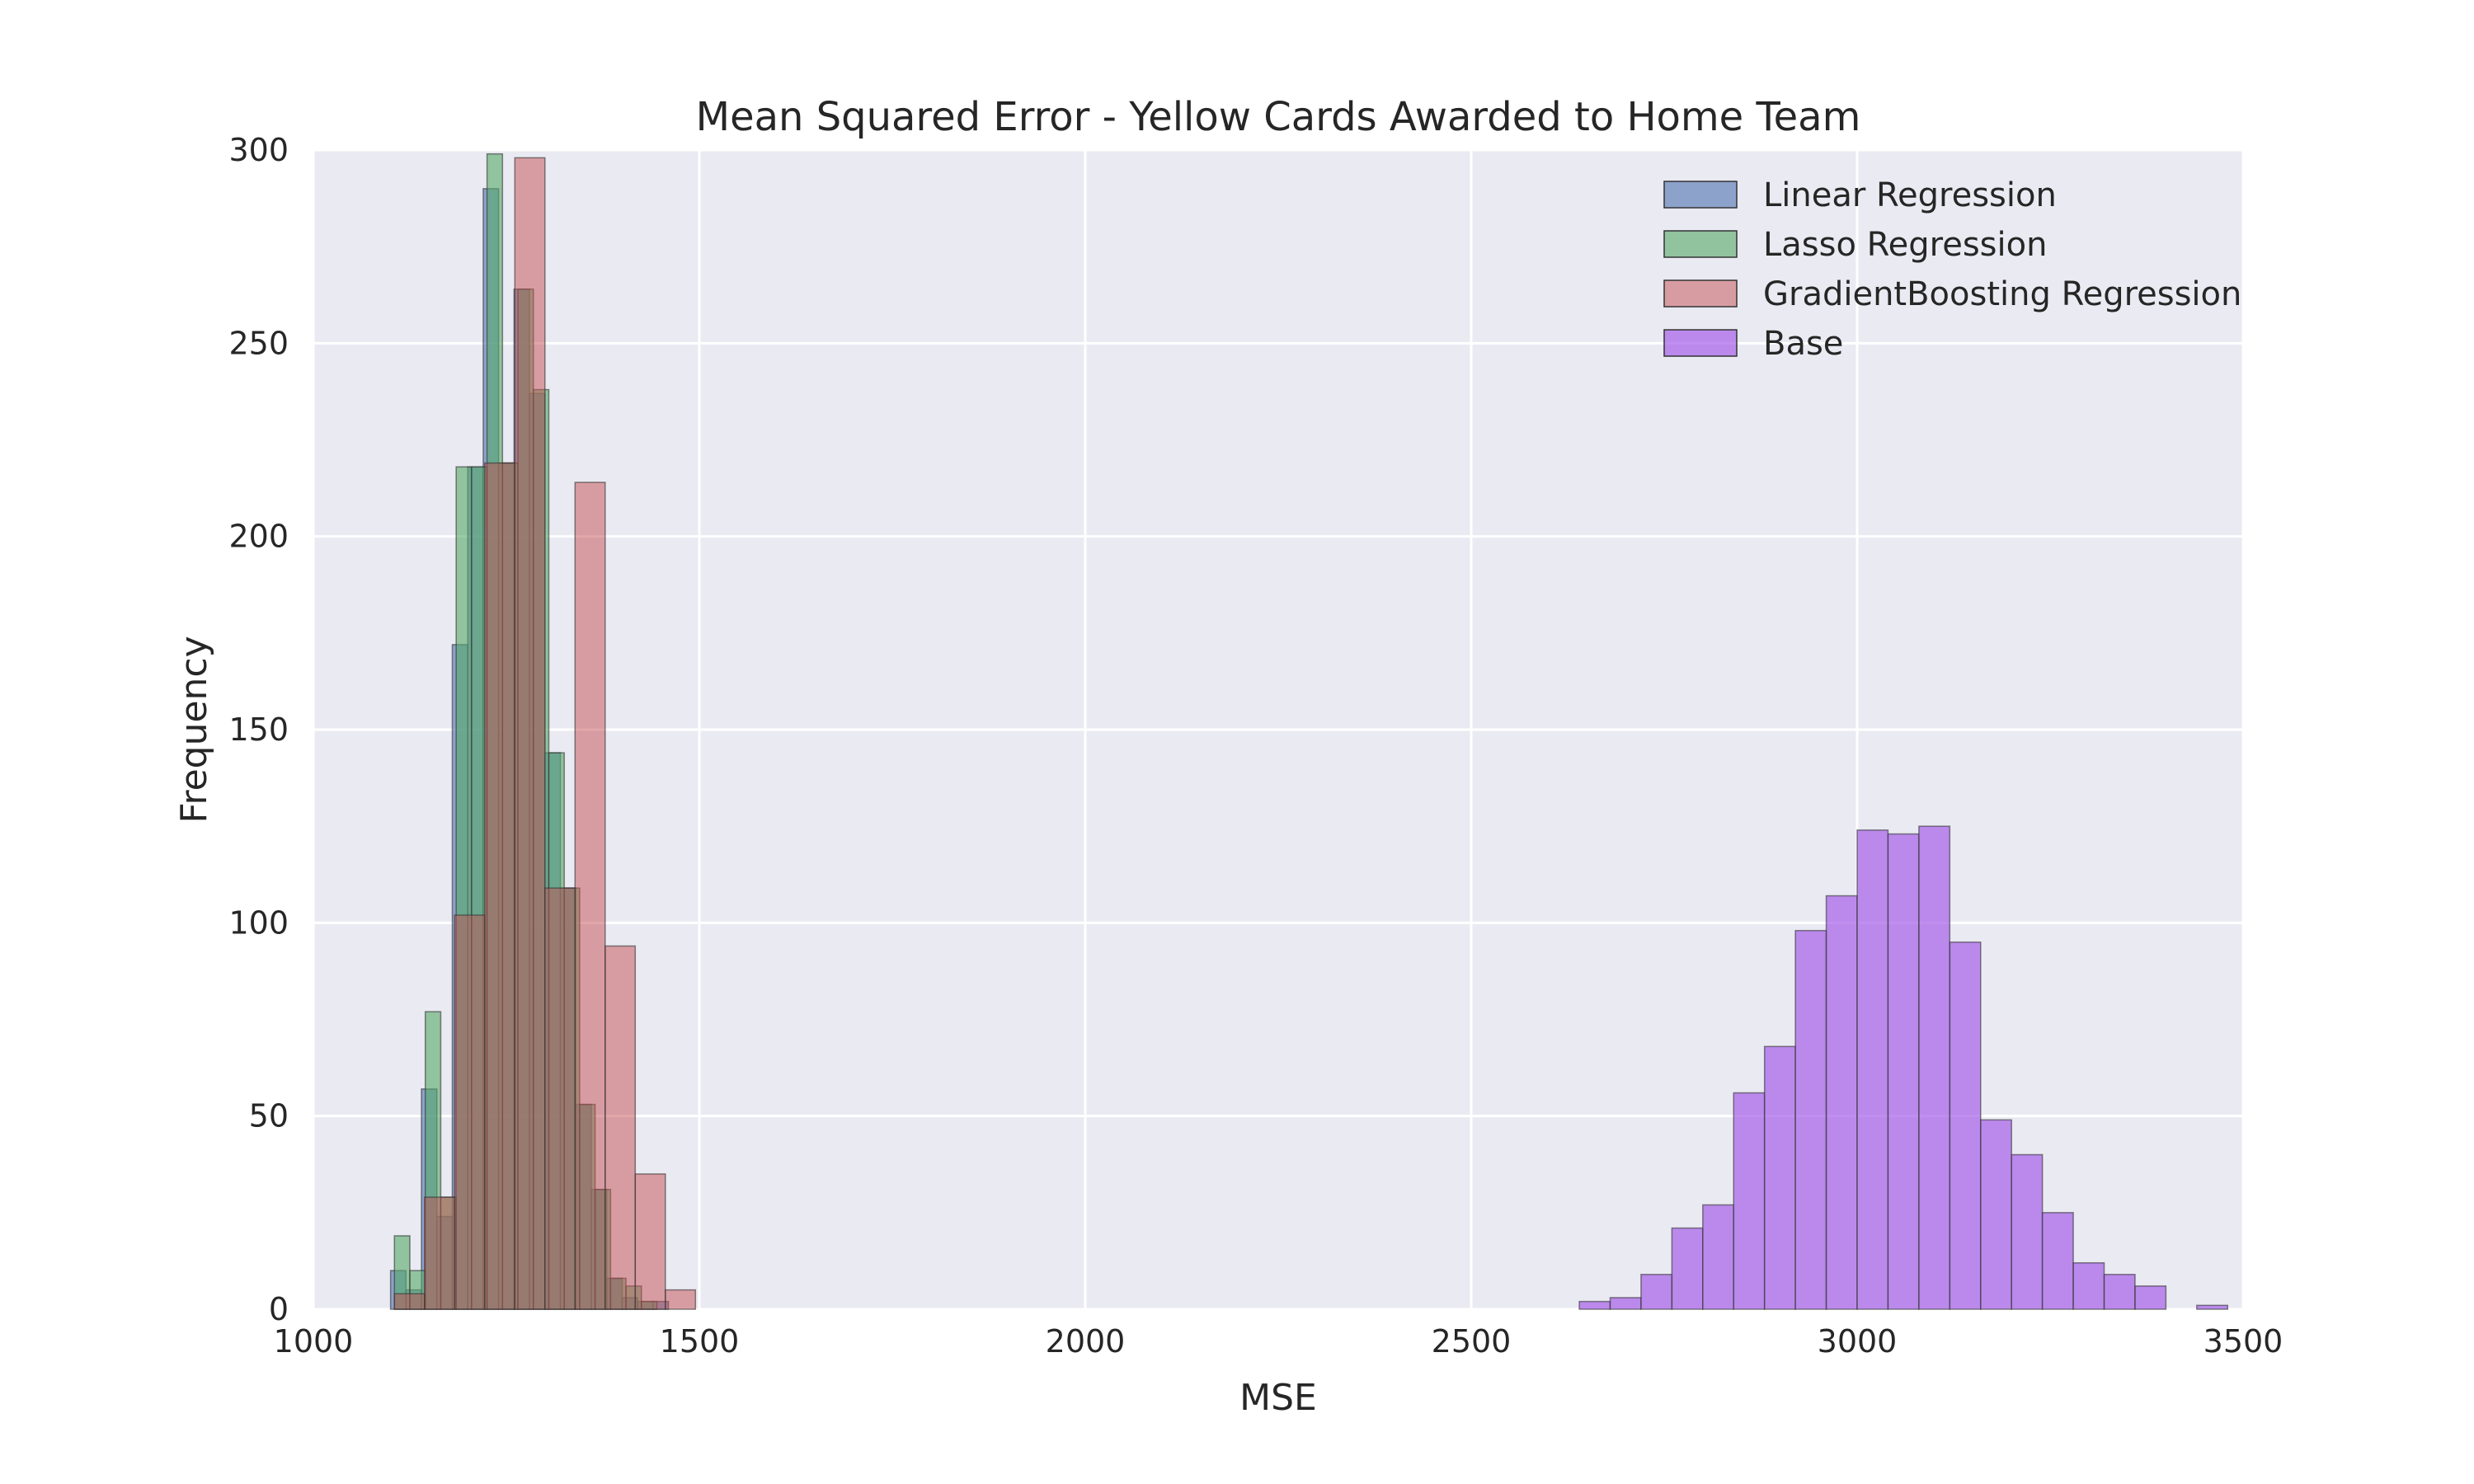 The image size is (2474, 1484). I want to click on series-base, so click(1903, 1067).